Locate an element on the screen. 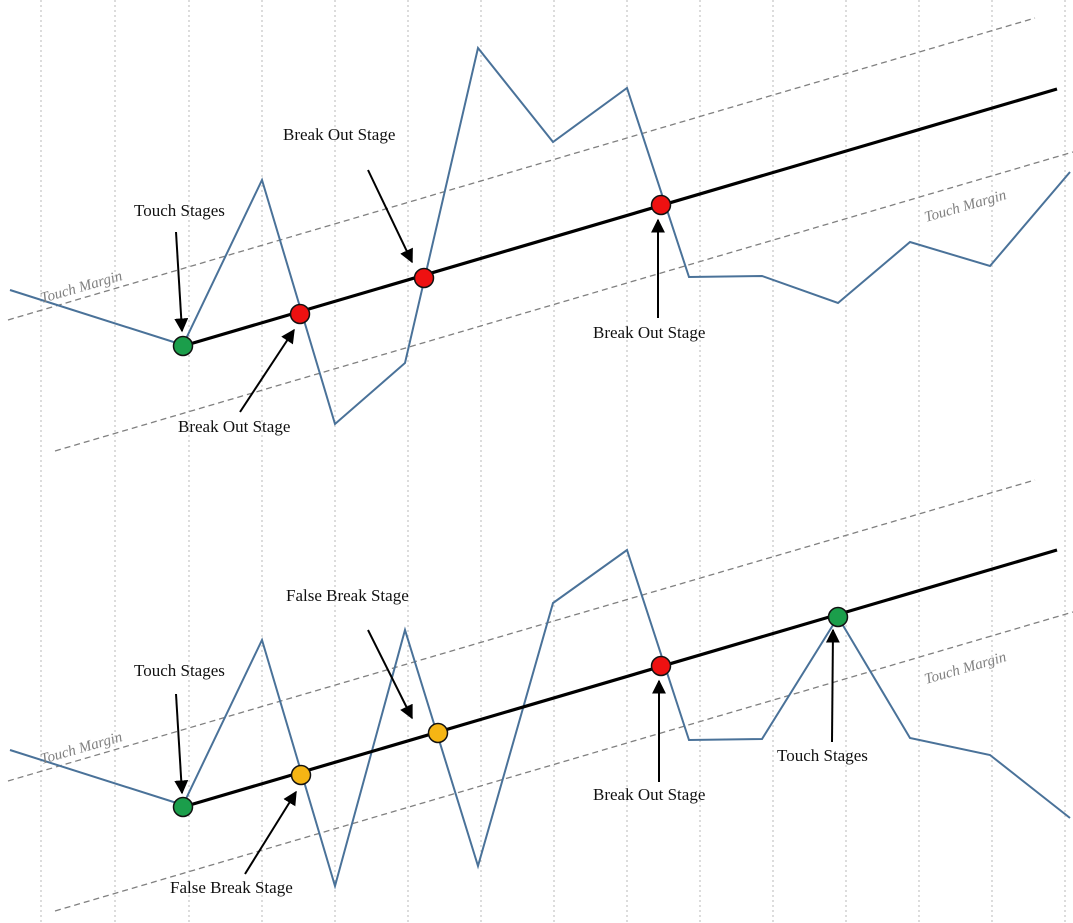  bottom-label-touch-margin-left: Touch Margin is located at coordinates (81, 748).